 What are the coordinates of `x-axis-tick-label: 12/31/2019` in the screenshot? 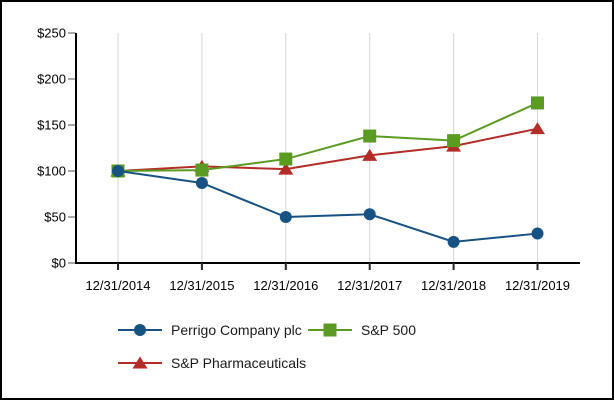 It's located at (537, 285).